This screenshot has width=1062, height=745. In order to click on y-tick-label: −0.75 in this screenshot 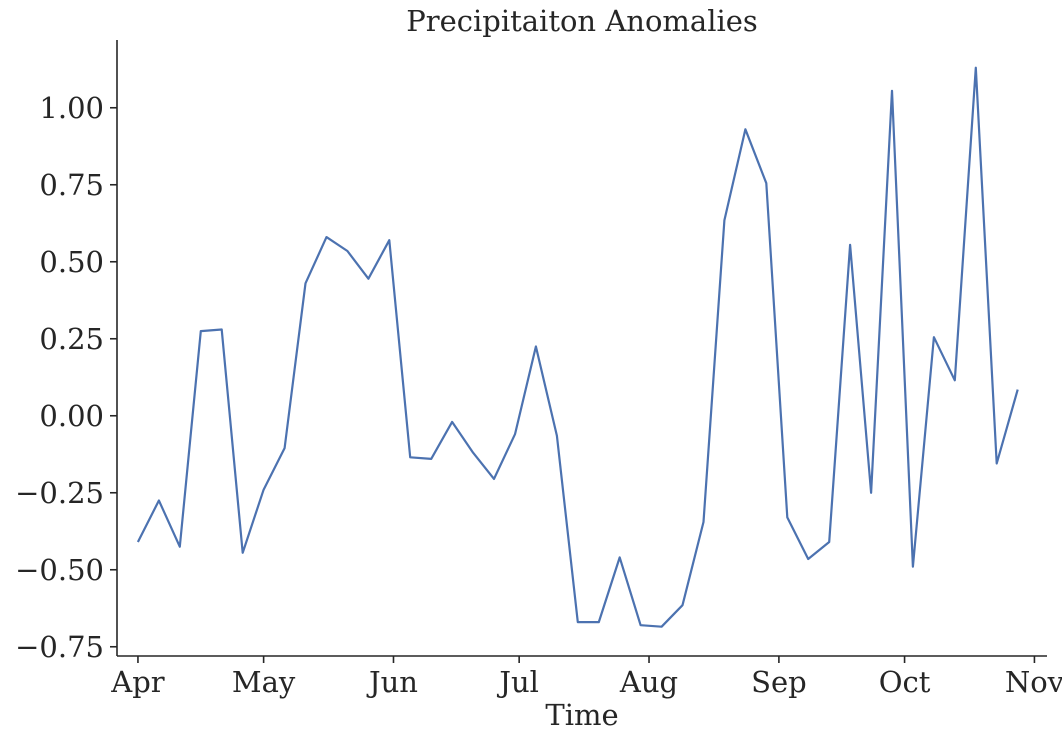, I will do `click(59, 647)`.